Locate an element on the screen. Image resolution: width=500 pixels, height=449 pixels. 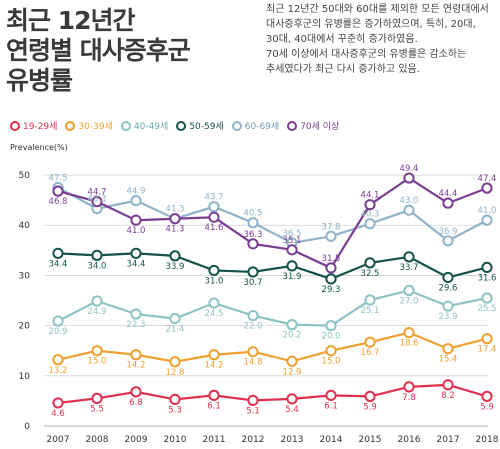
y-tick-label: 10 is located at coordinates (25, 377).